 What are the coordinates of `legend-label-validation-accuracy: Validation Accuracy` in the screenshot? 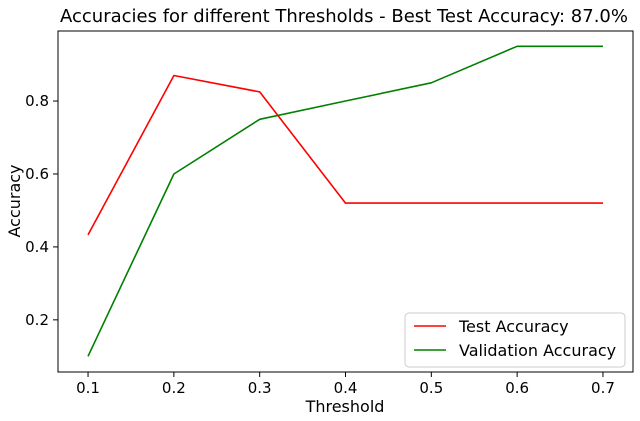 It's located at (537, 350).